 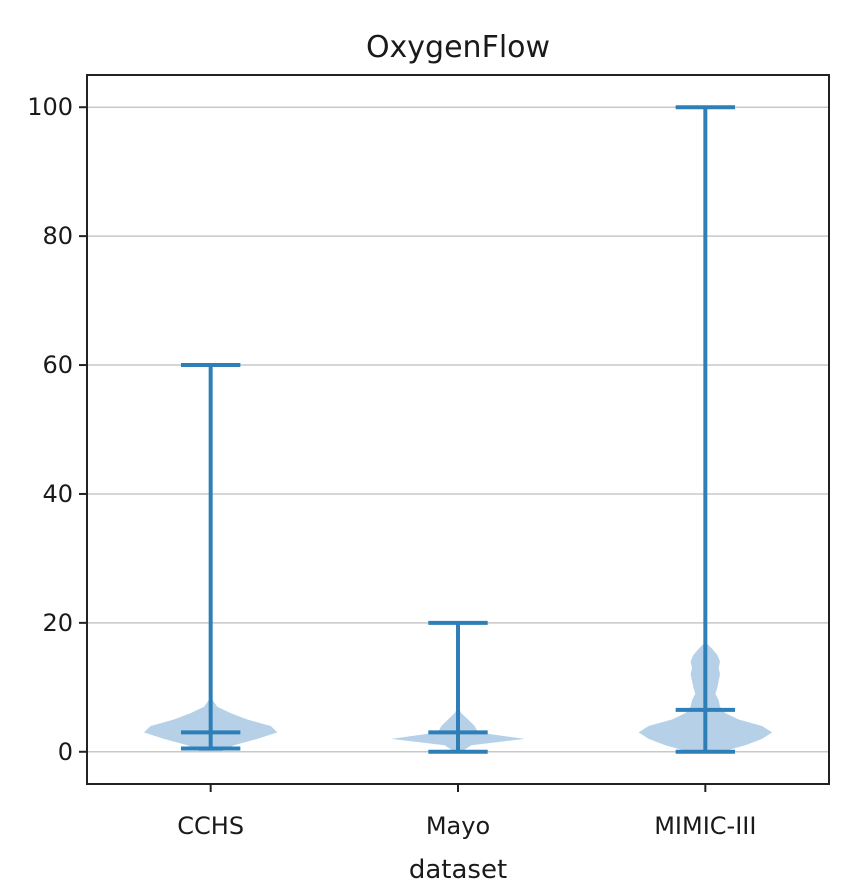 What do you see at coordinates (57, 365) in the screenshot?
I see `y-tick-label: 60` at bounding box center [57, 365].